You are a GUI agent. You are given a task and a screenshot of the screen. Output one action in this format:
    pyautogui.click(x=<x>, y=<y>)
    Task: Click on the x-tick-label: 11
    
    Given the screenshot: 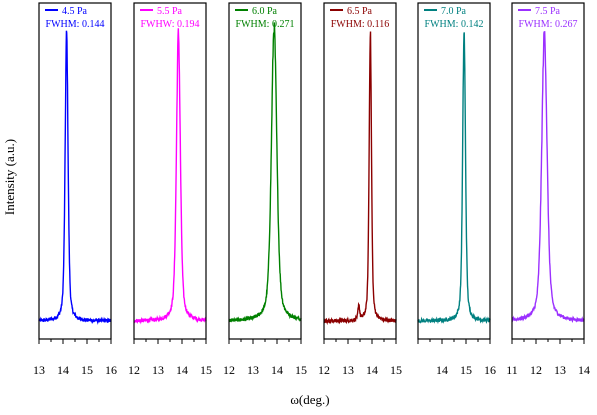 What is the action you would take?
    pyautogui.click(x=512, y=370)
    